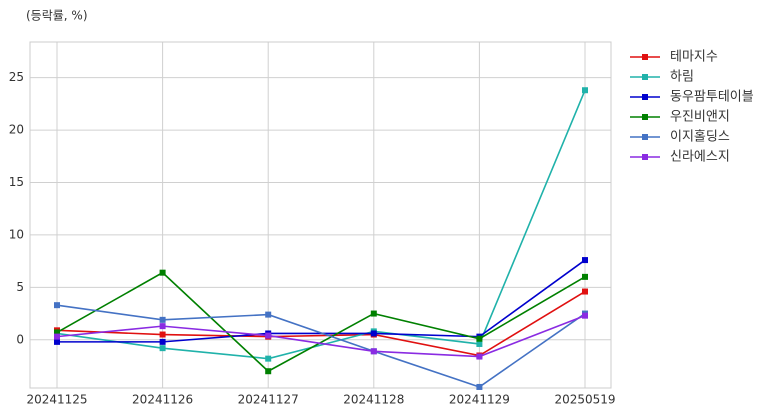 The image size is (782, 416). Describe the element at coordinates (268, 400) in the screenshot. I see `x-tick-label: 20241127` at that location.